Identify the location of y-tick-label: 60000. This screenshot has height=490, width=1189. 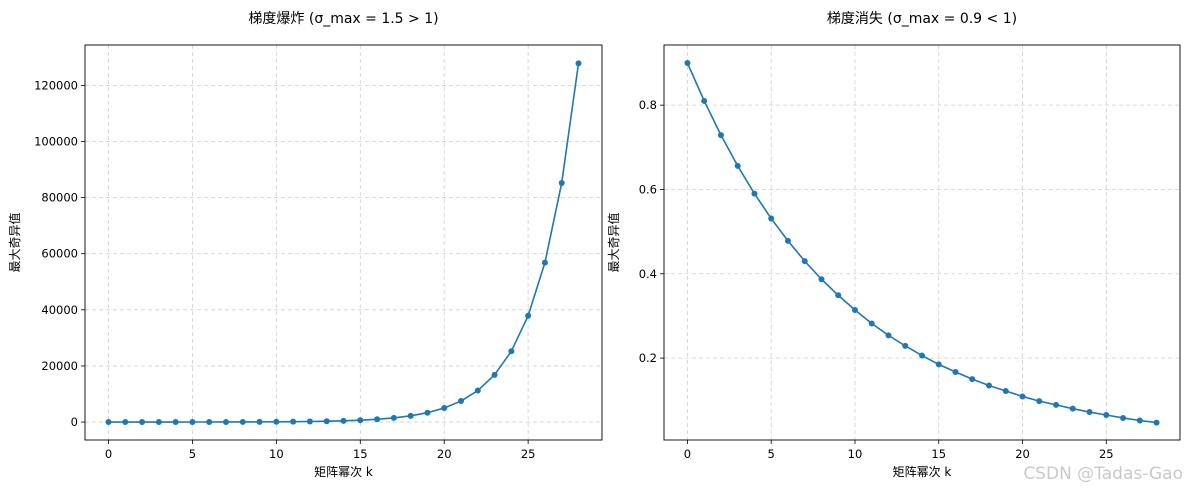
(59, 254).